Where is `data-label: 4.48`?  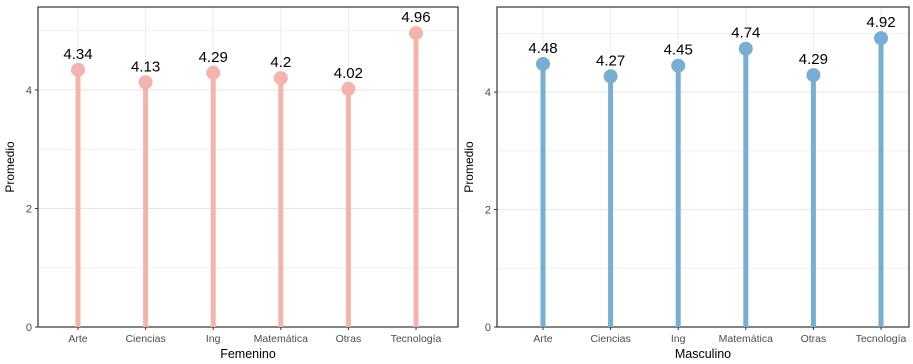
data-label: 4.48 is located at coordinates (542, 48).